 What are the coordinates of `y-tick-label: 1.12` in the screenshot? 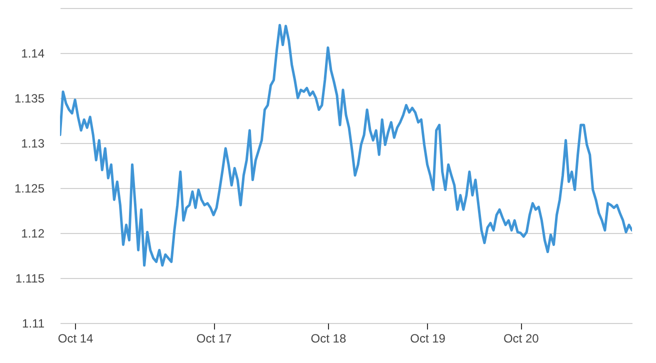 It's located at (33, 233).